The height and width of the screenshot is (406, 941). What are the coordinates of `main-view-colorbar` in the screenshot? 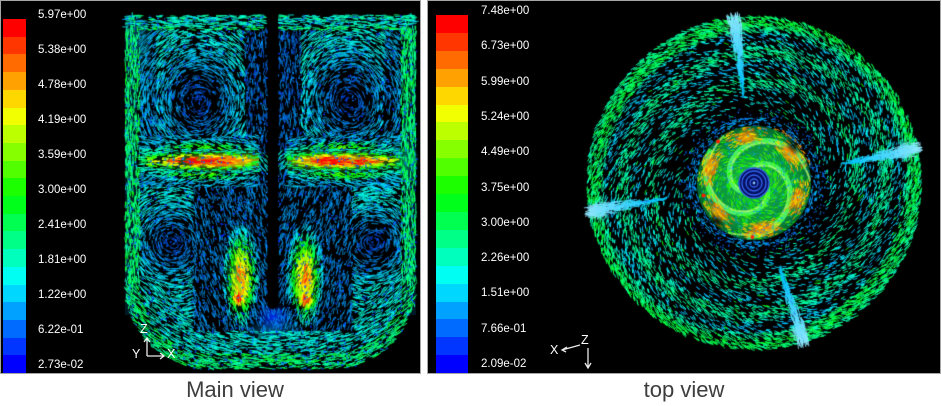 It's located at (14, 196).